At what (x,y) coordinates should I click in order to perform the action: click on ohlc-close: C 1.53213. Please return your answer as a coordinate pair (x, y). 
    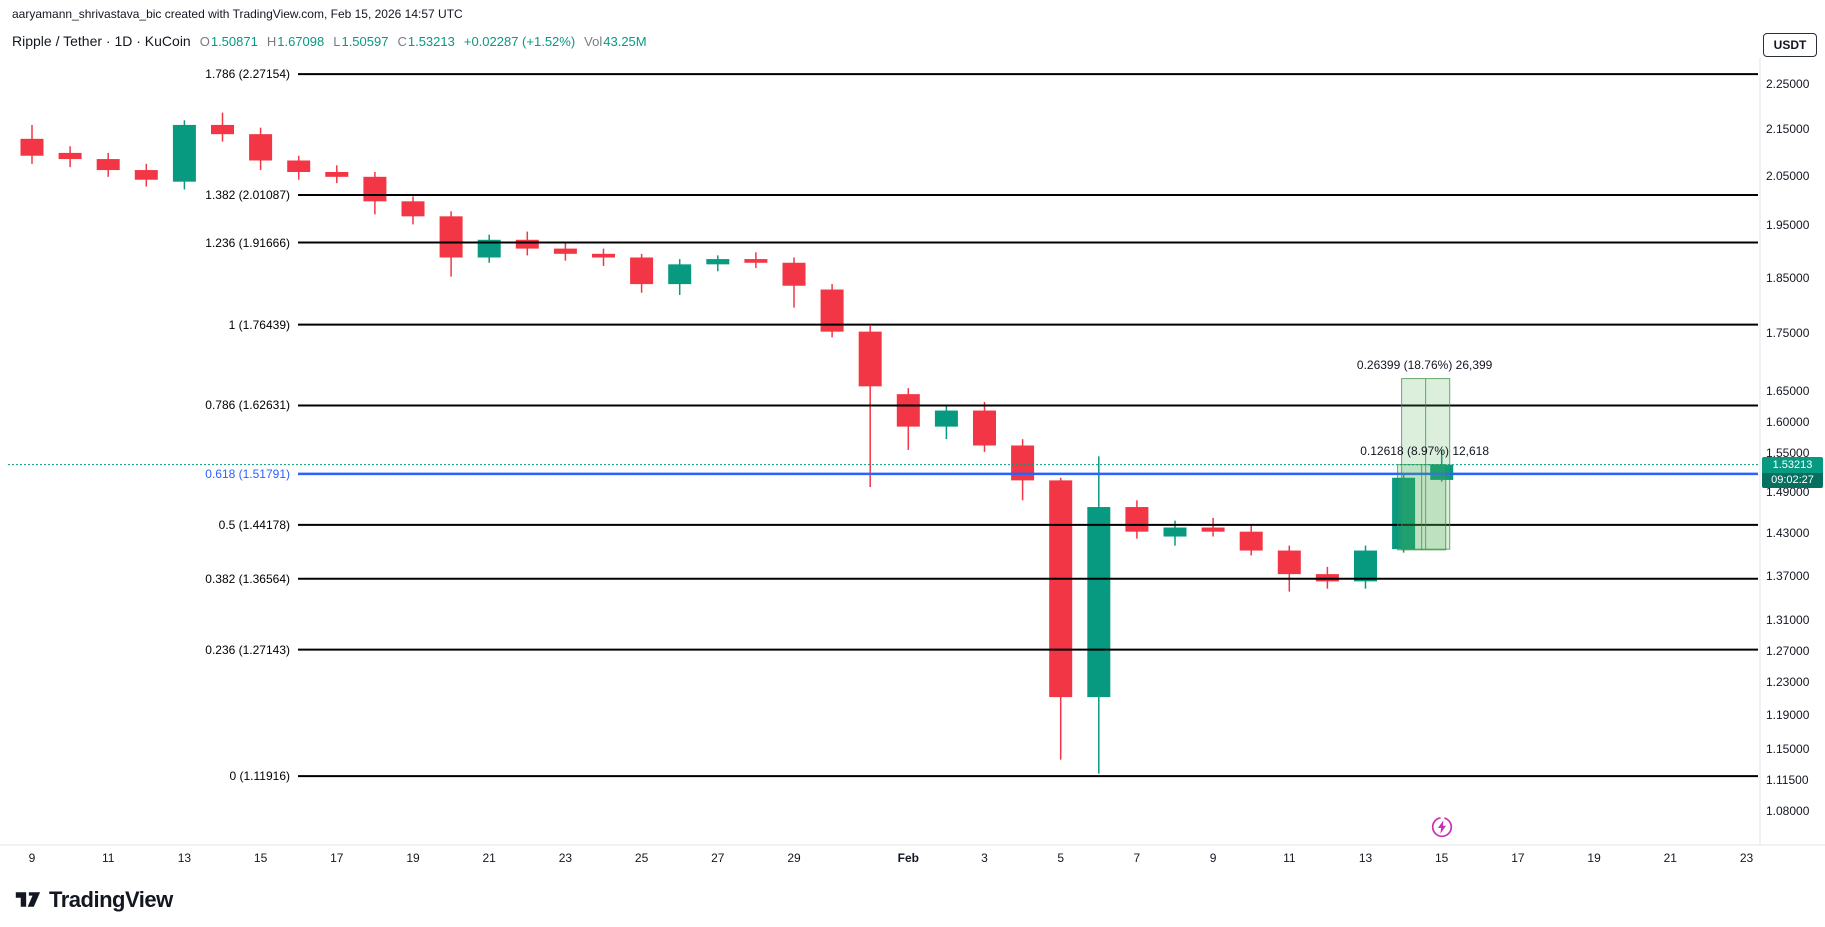
    Looking at the image, I should click on (425, 41).